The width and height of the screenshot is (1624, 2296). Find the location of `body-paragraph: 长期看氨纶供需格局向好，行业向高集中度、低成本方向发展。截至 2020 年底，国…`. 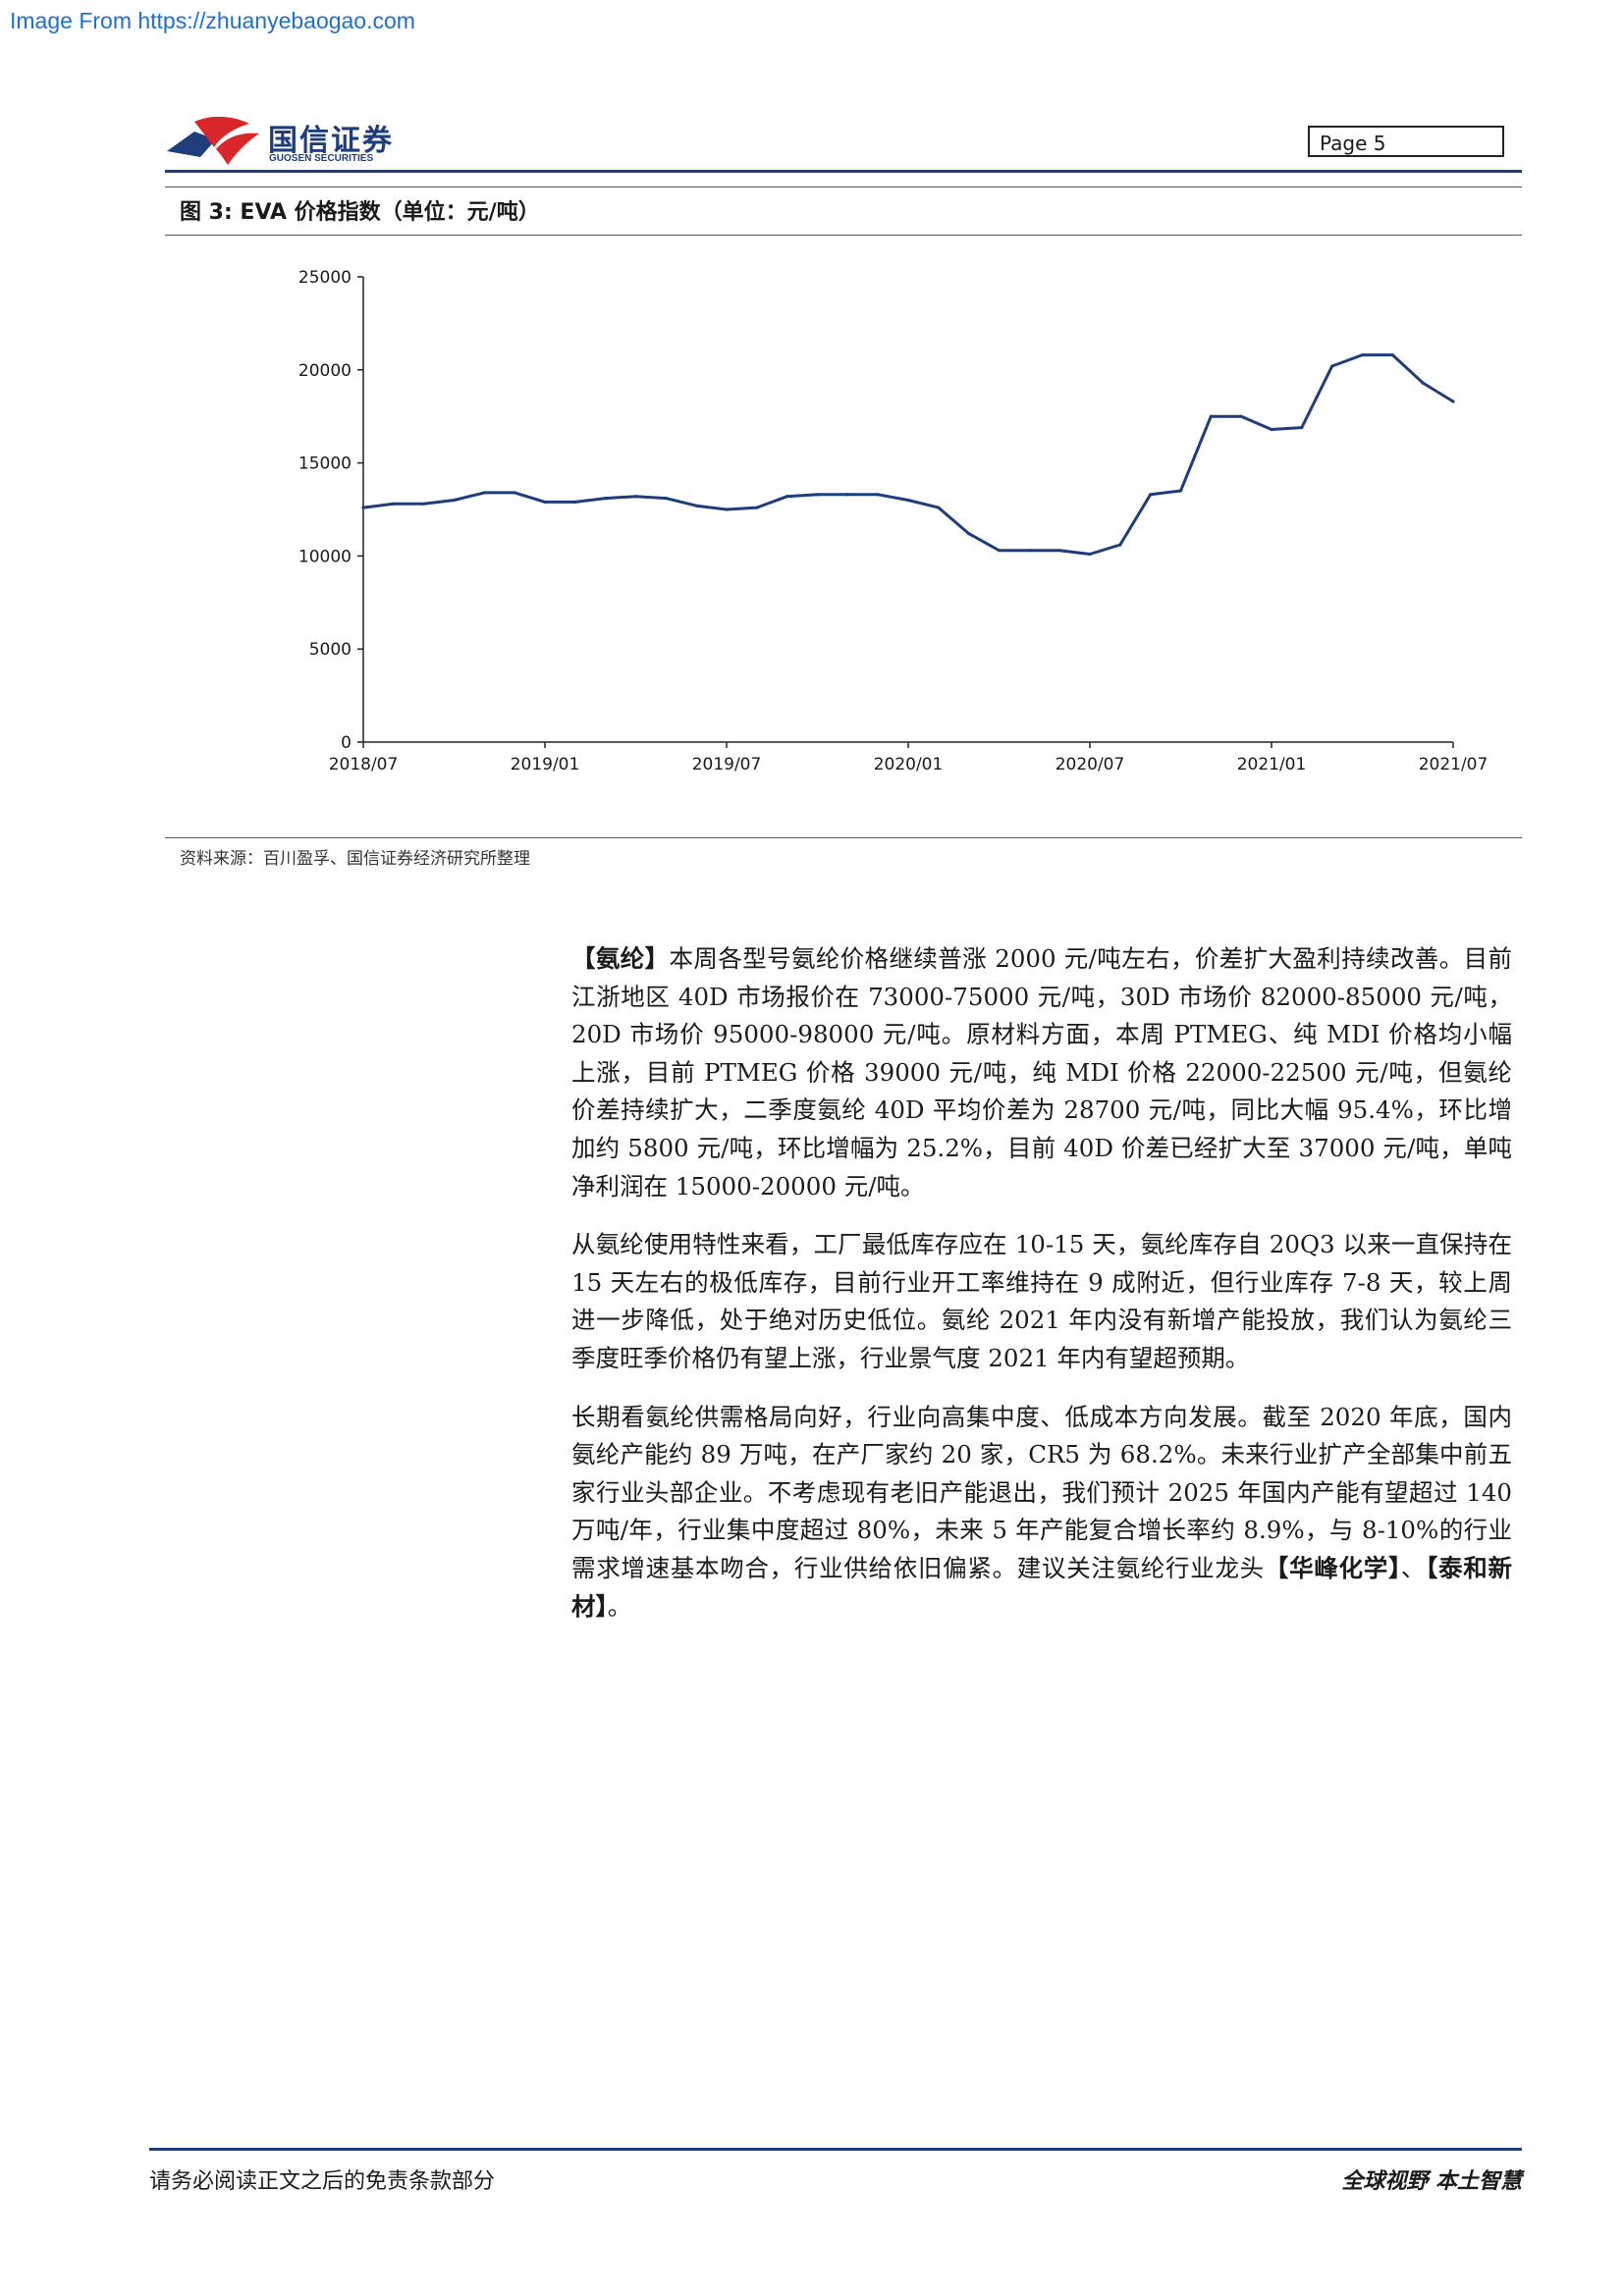

body-paragraph: 长期看氨纶供需格局向好，行业向高集中度、低成本方向发展。截至 2020 年底，国… is located at coordinates (1041, 1513).